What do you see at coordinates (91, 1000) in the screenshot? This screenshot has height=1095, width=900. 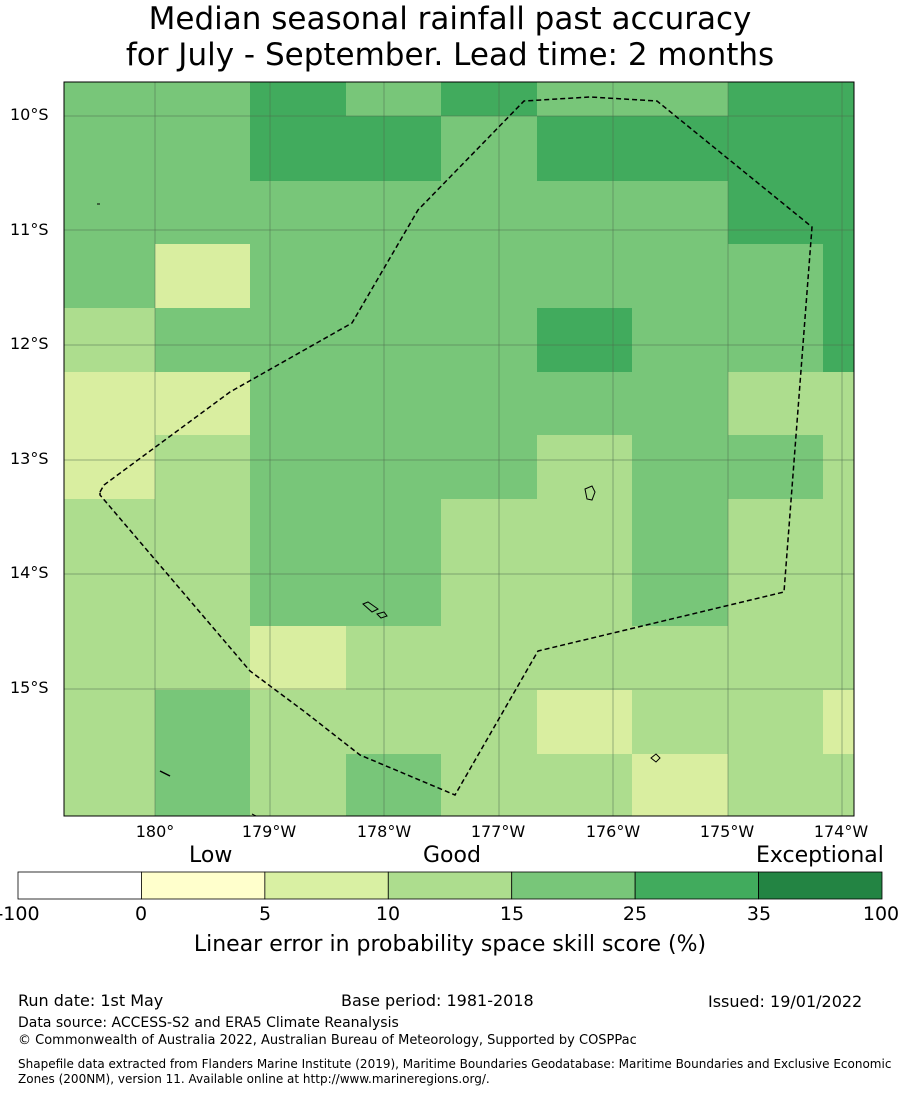 I see `run-date: Run date: 1st May` at bounding box center [91, 1000].